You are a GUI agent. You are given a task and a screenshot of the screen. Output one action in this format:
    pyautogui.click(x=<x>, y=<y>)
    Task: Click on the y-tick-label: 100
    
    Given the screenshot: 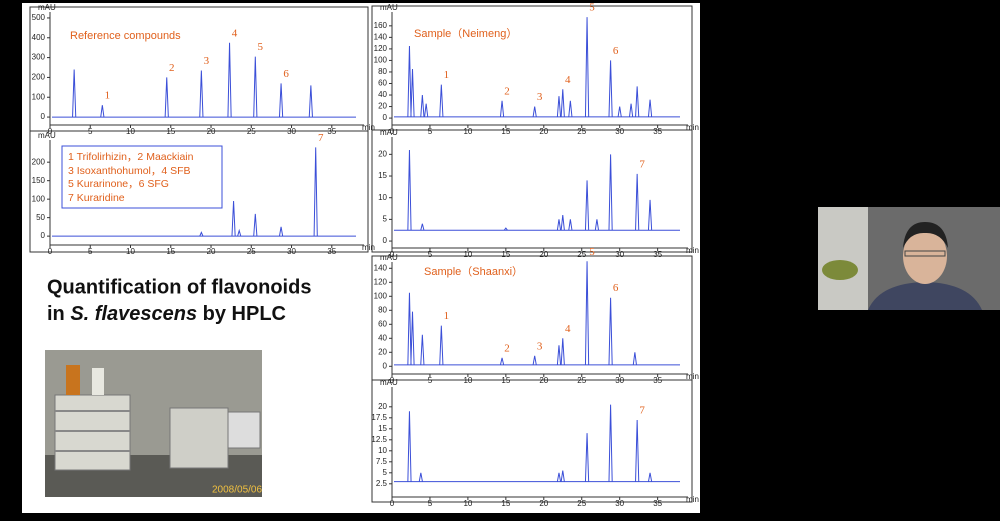 What is the action you would take?
    pyautogui.click(x=381, y=295)
    